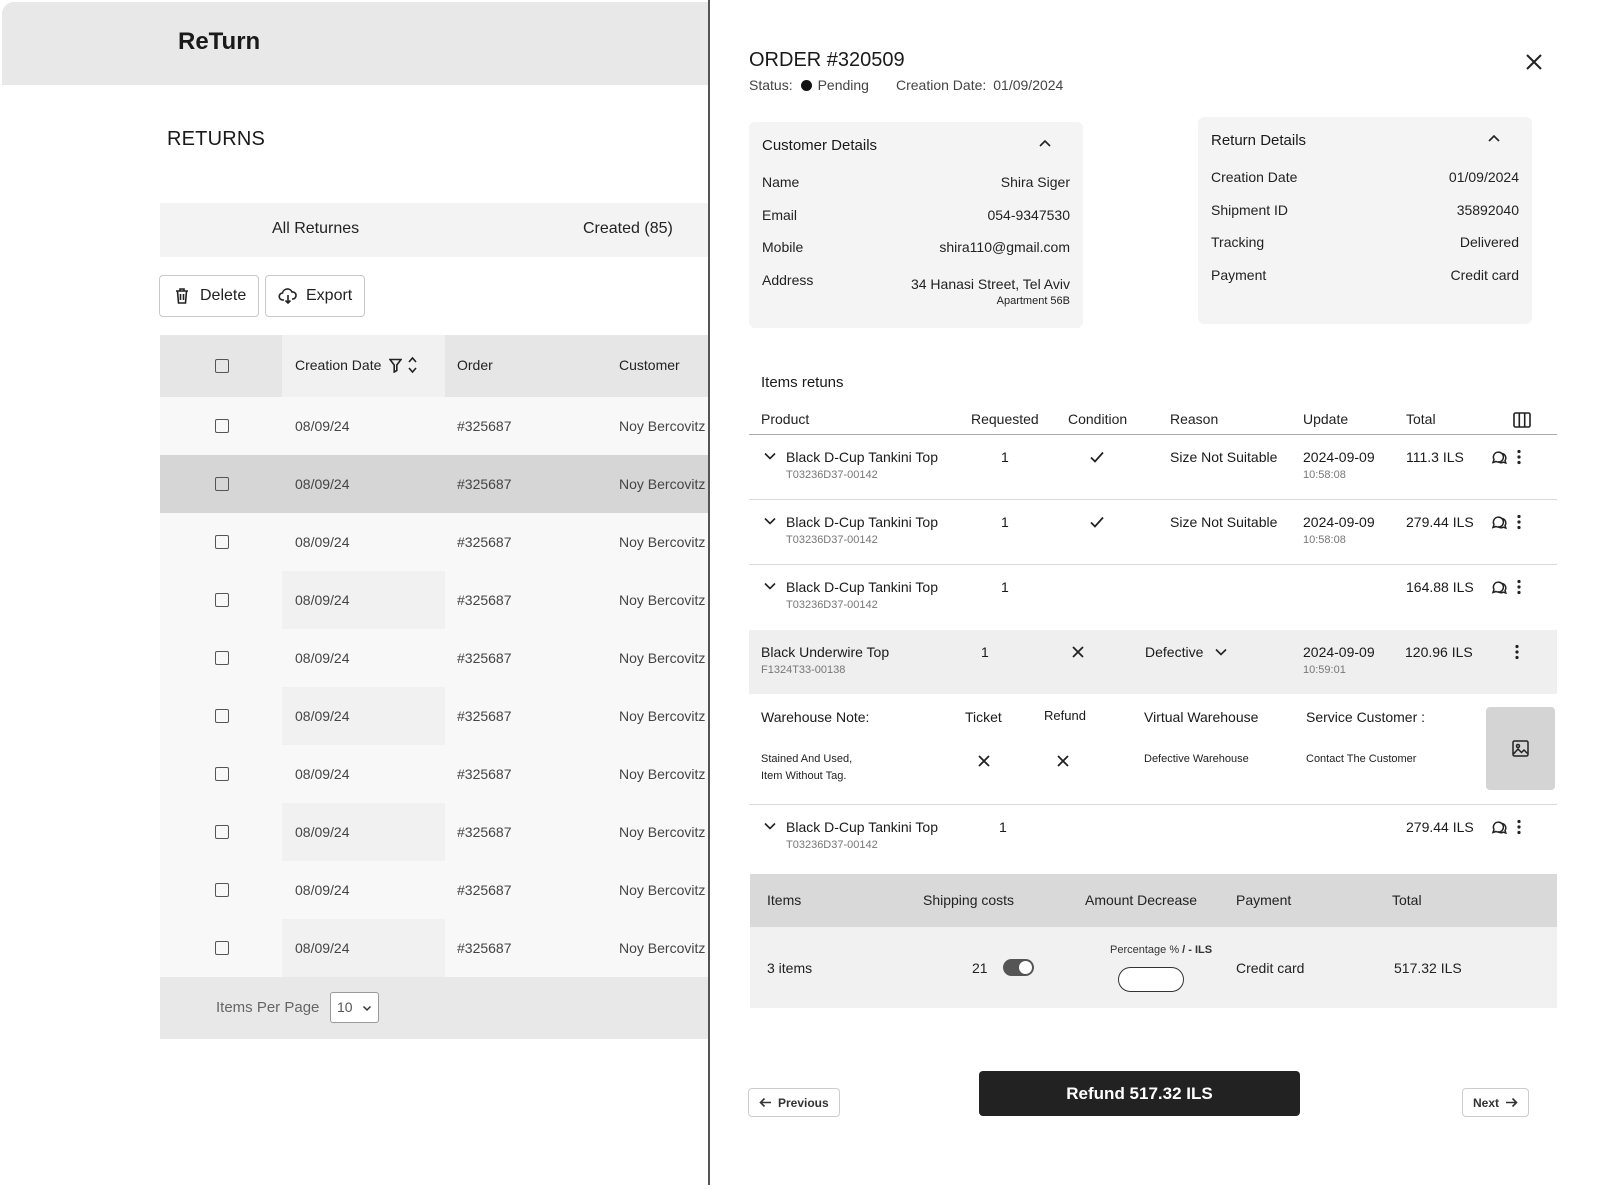  What do you see at coordinates (1407, 900) in the screenshot?
I see `summary-total-label: Total` at bounding box center [1407, 900].